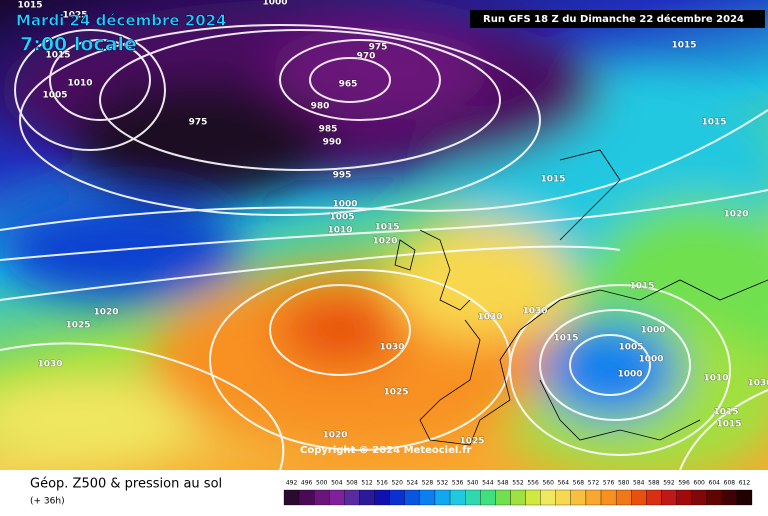  I want to click on footer-title: Géop. Z500 & pression au sol, so click(126, 484).